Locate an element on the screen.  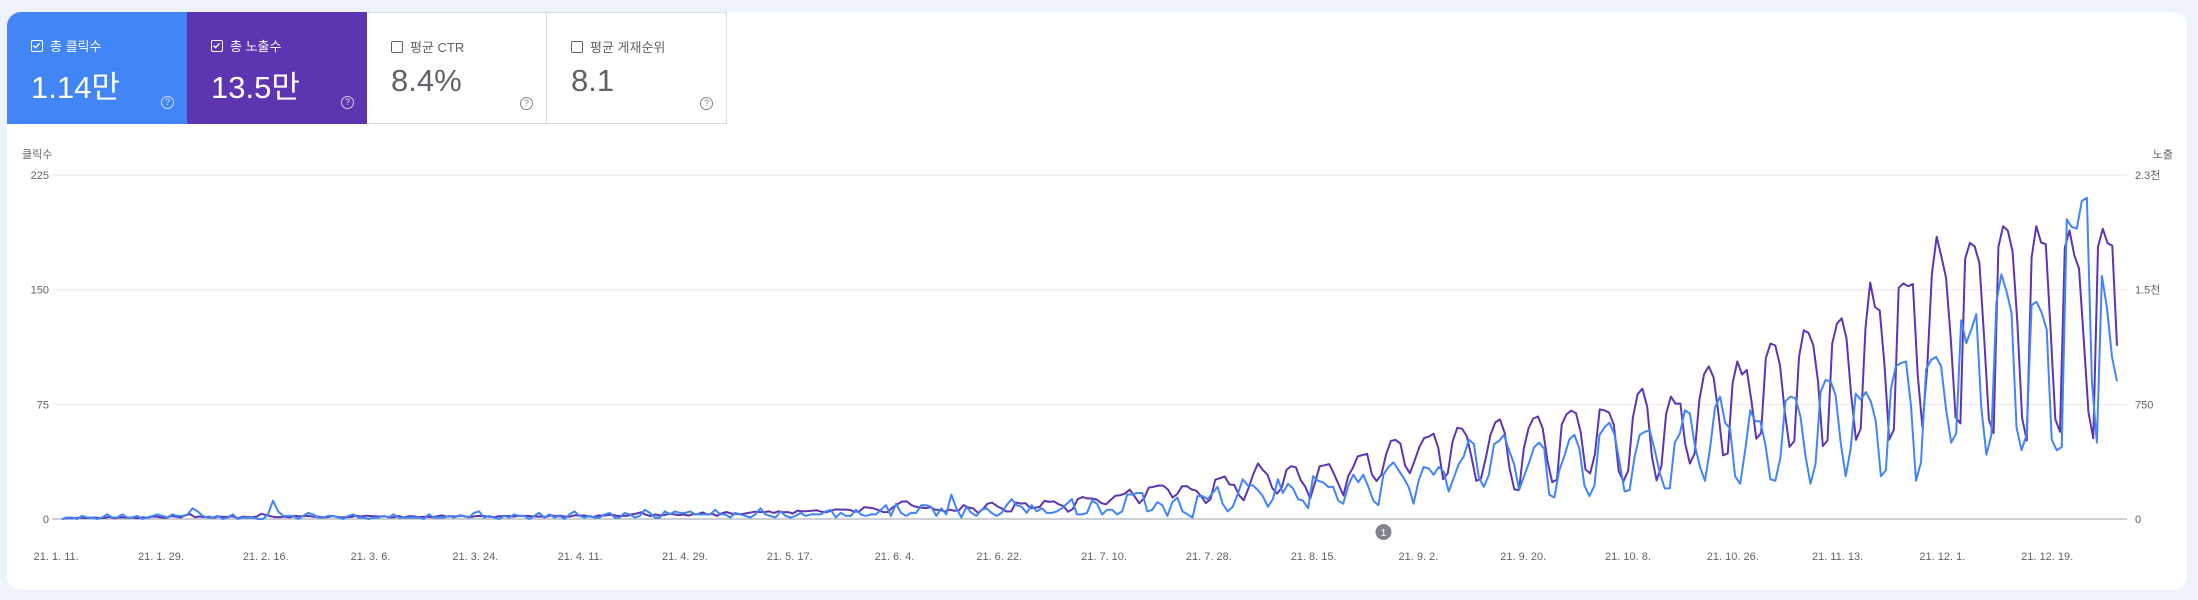
x-tick-label: 21. 1. 29. is located at coordinates (161, 557).